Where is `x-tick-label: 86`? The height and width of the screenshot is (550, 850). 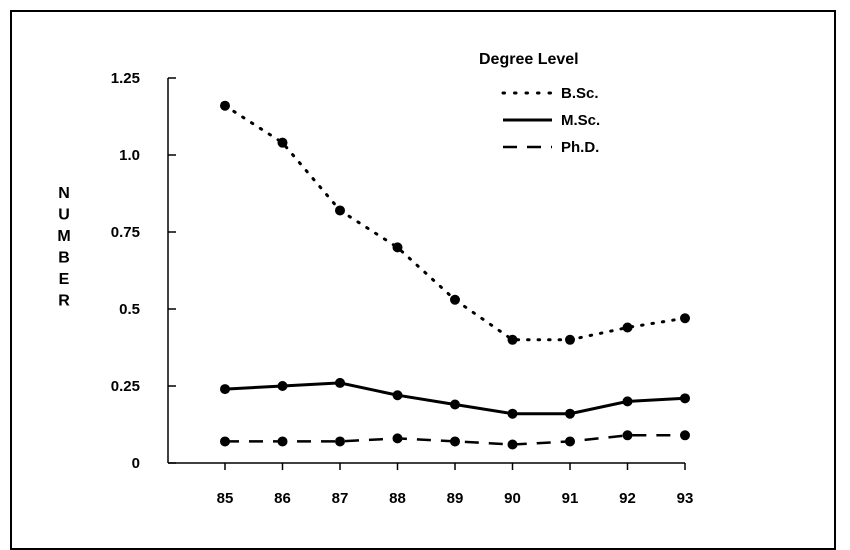
x-tick-label: 86 is located at coordinates (282, 498).